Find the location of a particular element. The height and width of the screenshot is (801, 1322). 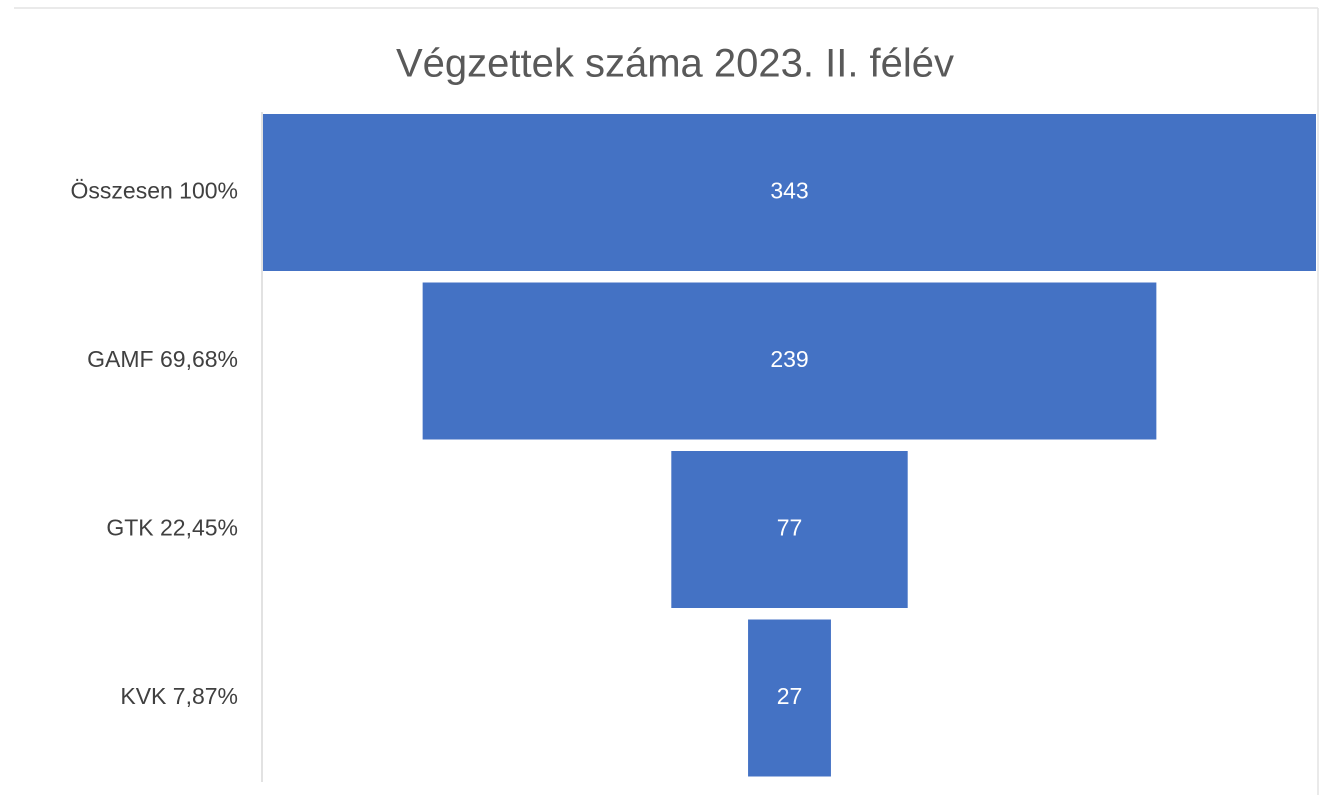

data-label: 77 is located at coordinates (790, 528).